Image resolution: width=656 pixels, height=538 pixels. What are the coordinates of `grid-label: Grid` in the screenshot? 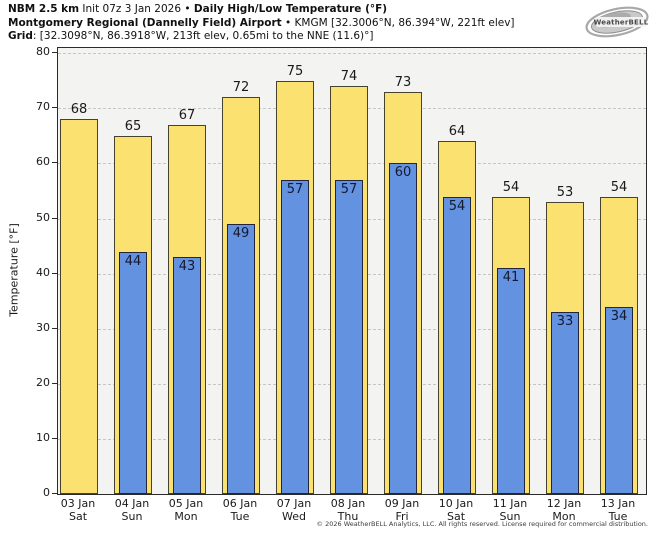 It's located at (20, 36).